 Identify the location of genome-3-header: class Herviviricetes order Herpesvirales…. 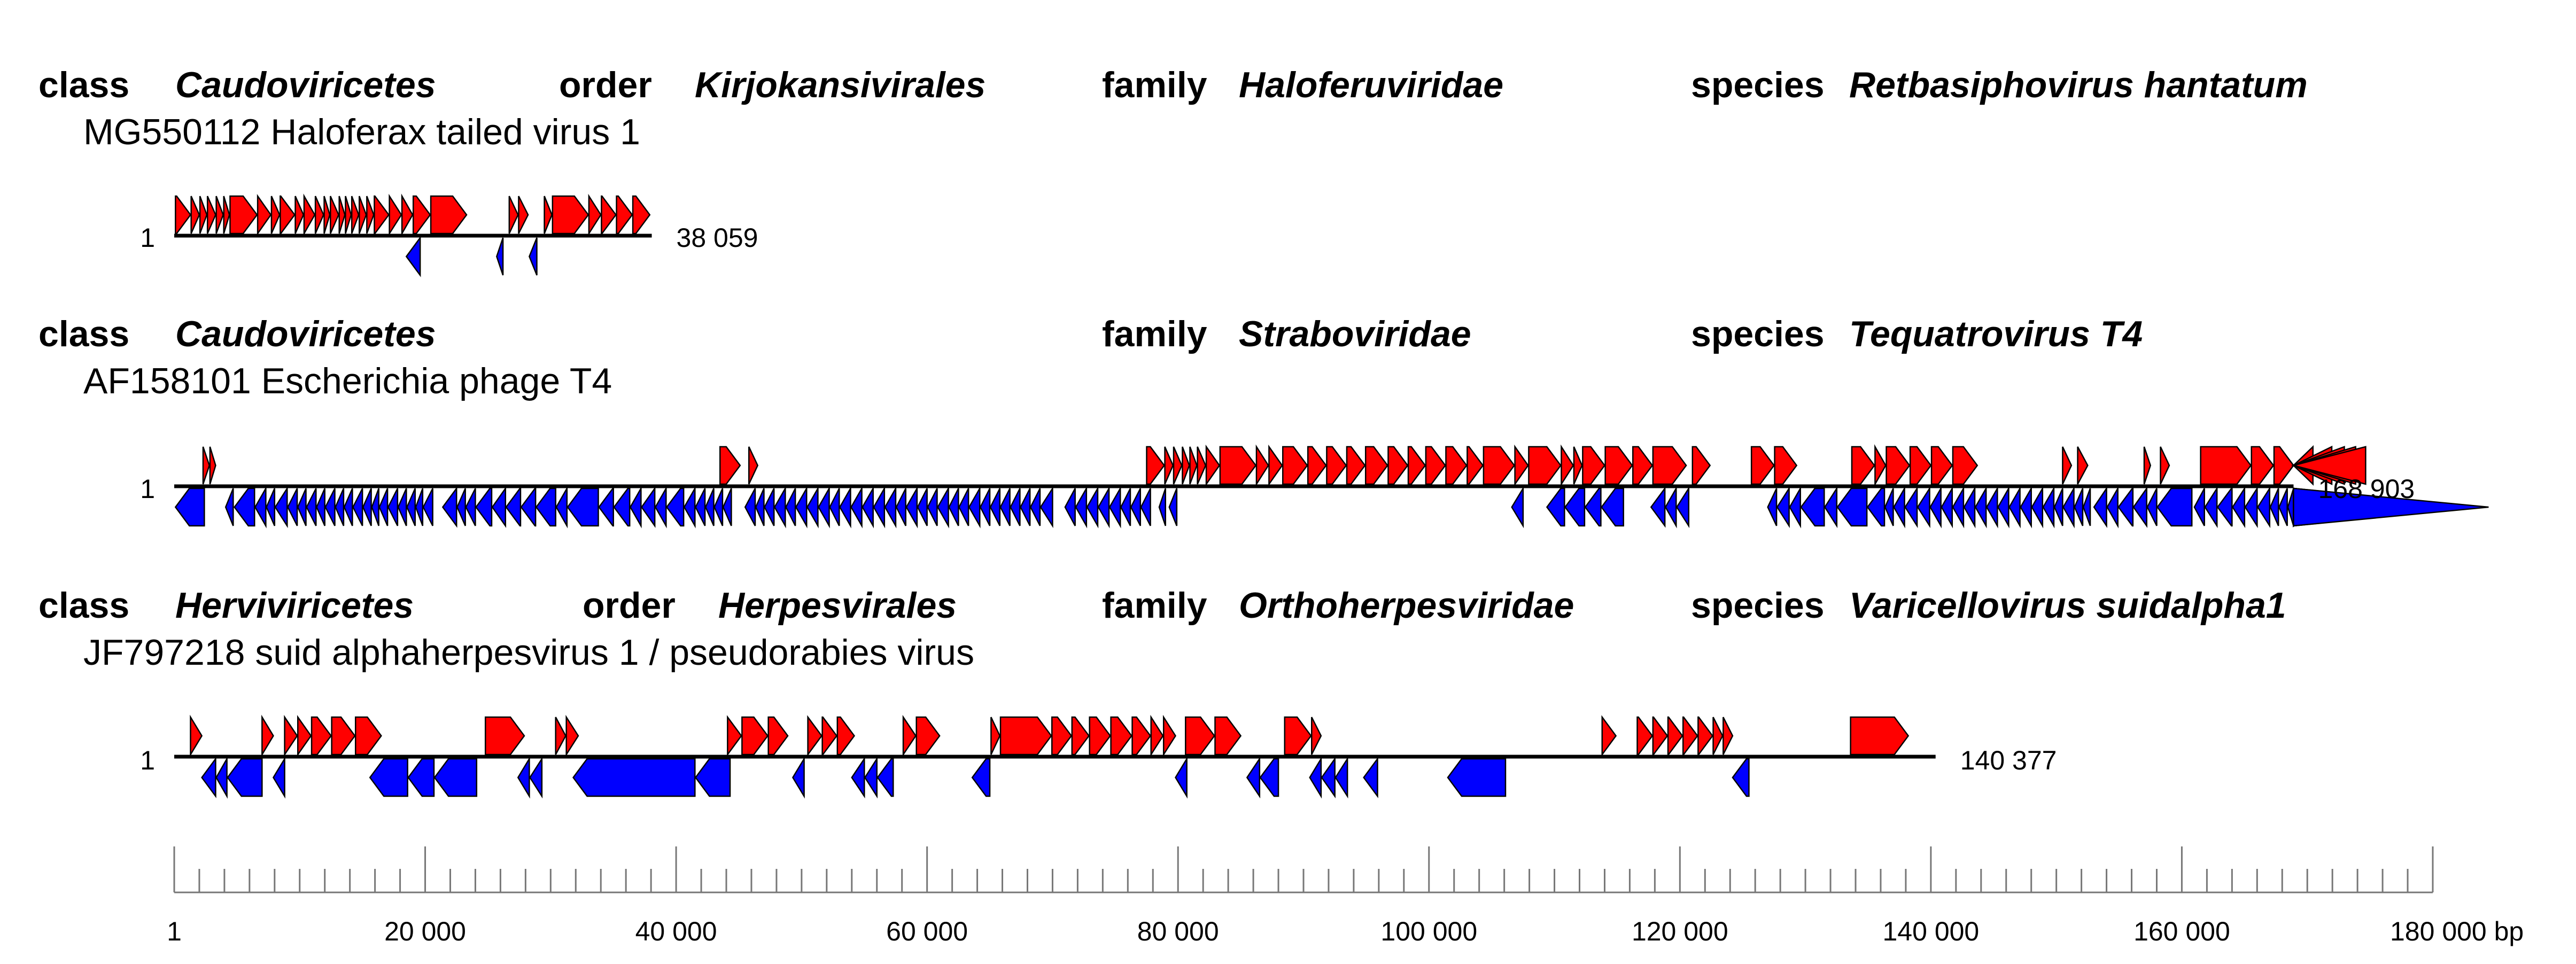
(1162, 629).